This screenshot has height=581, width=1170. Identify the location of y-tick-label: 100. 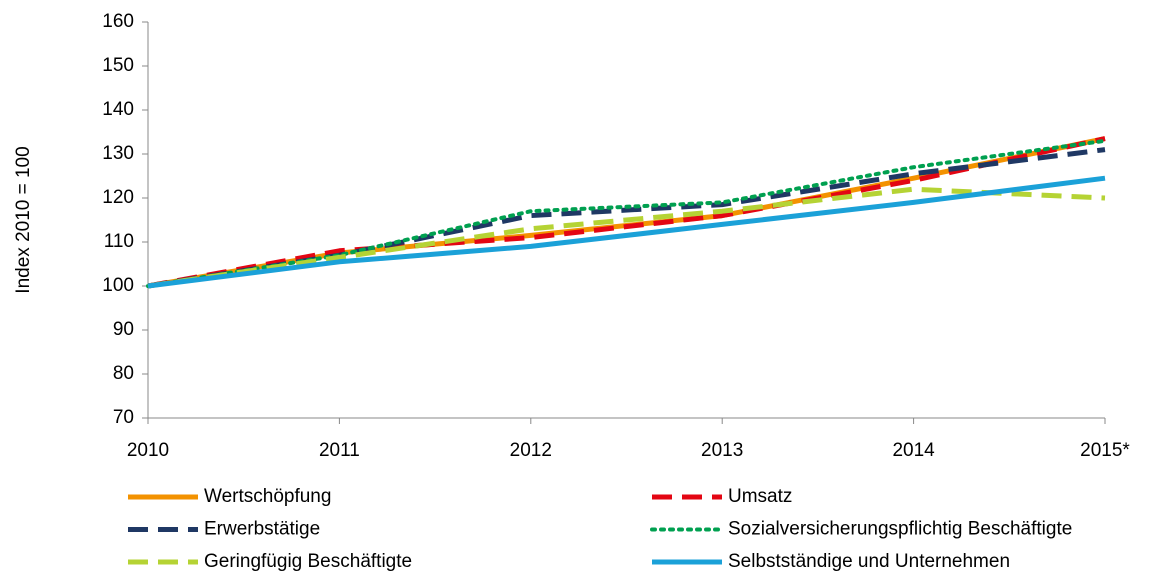
(118, 285).